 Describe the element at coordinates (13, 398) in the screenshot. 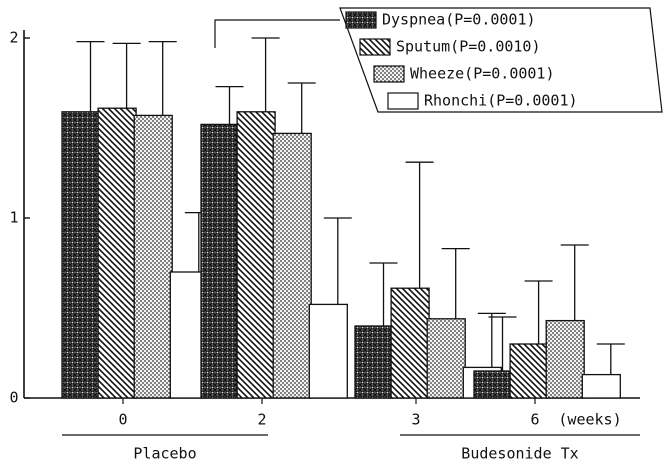

I see `y-tick-label: 0` at that location.